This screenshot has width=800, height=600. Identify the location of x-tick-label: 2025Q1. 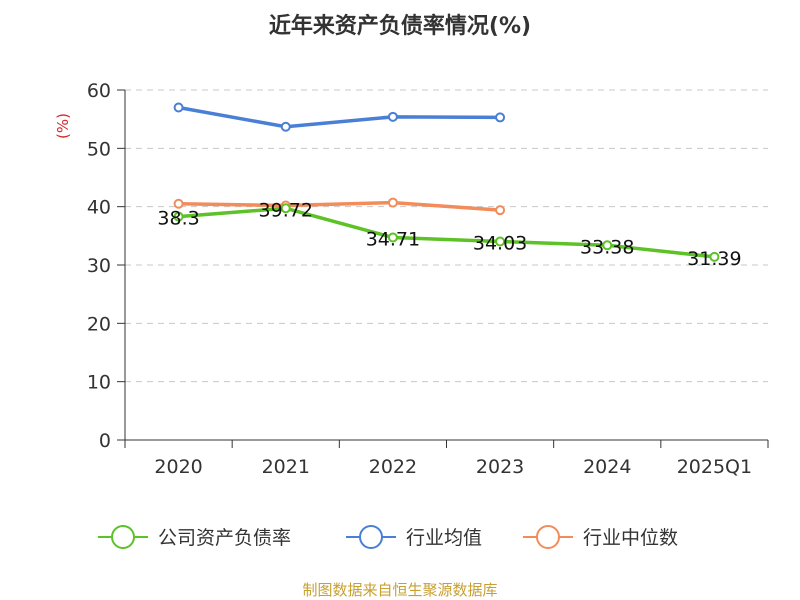
(714, 467).